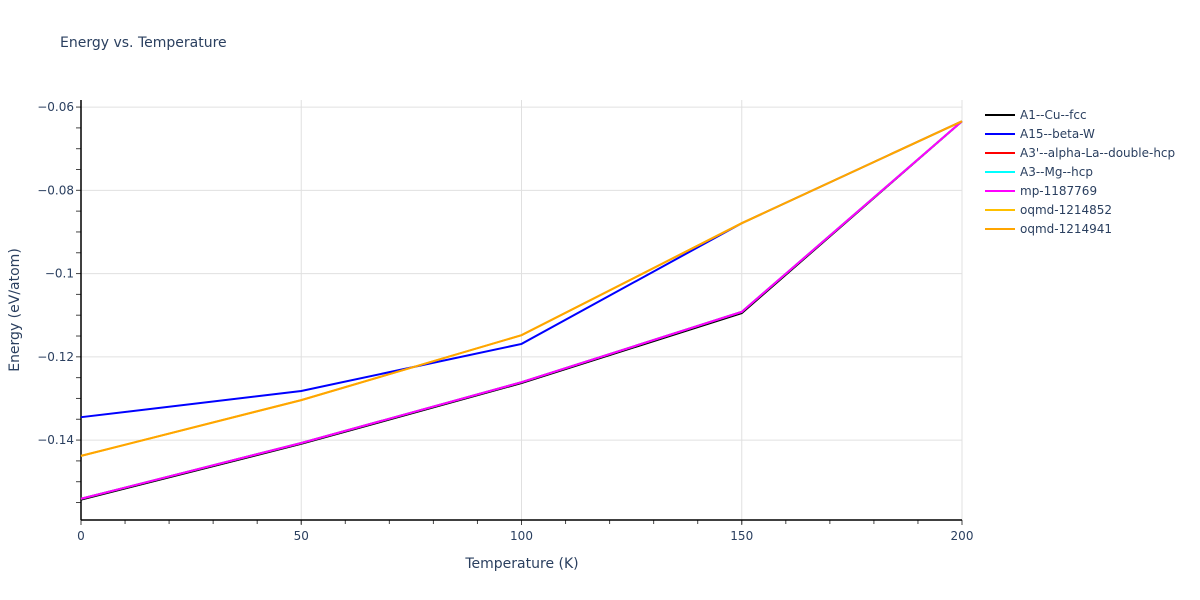 Image resolution: width=1200 pixels, height=600 pixels. What do you see at coordinates (1098, 152) in the screenshot?
I see `legend-label: A3'--alpha-La--double-hcp` at bounding box center [1098, 152].